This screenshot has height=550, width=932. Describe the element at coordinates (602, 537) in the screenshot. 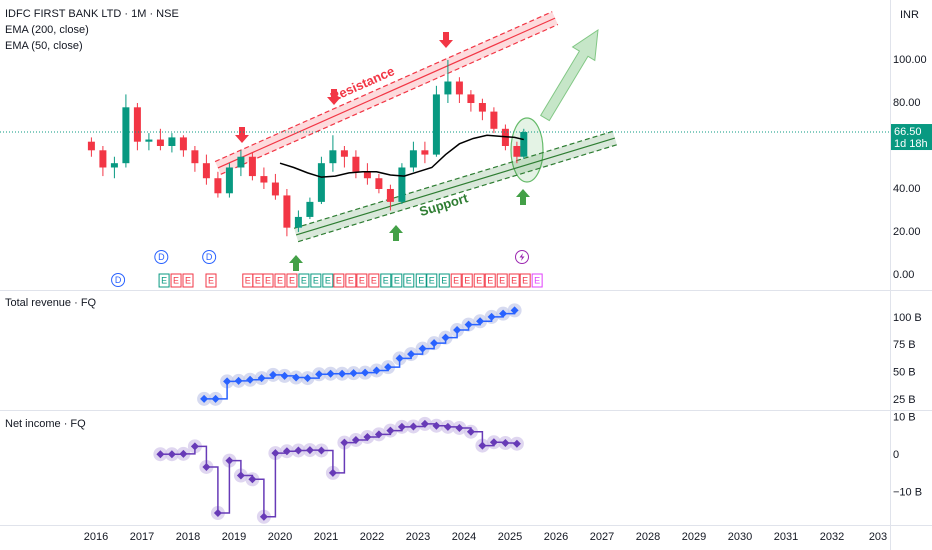

I see `x-tick-label: 2027` at that location.